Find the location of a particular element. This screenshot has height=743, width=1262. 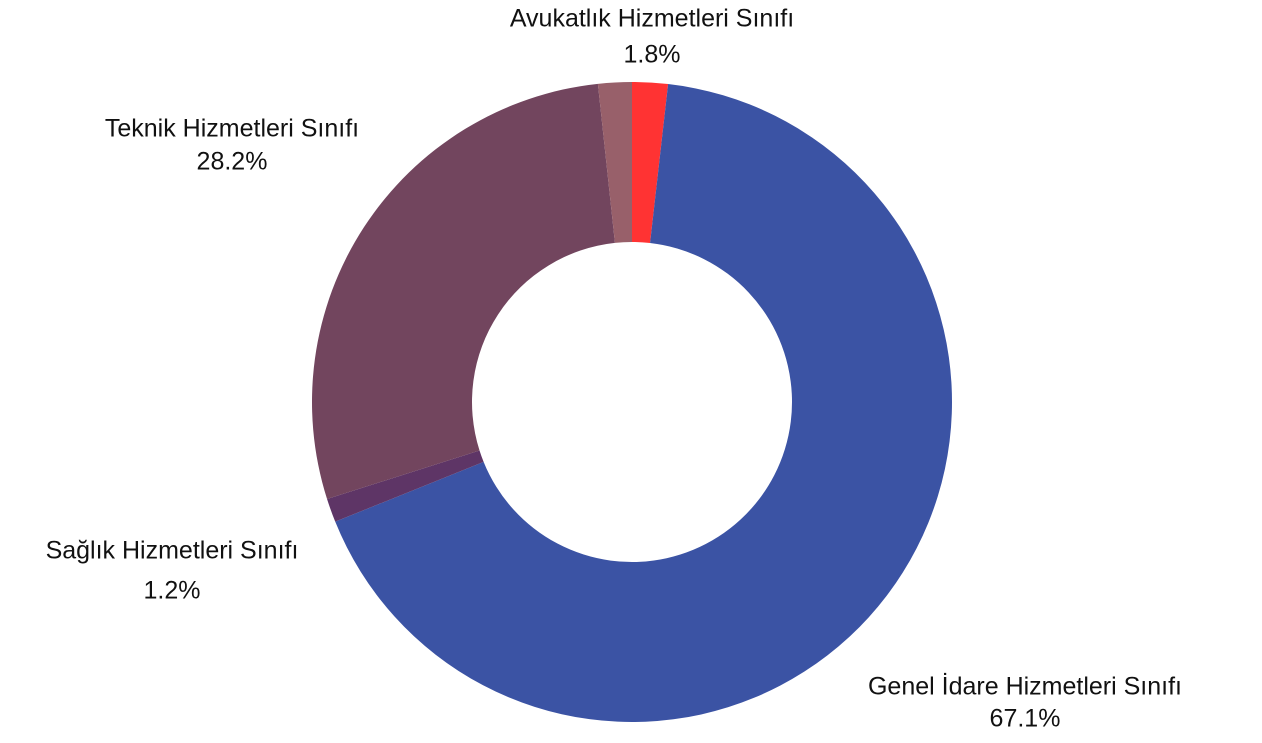

slice-label: Teknik Hizmetleri Sınıfı is located at coordinates (232, 129).